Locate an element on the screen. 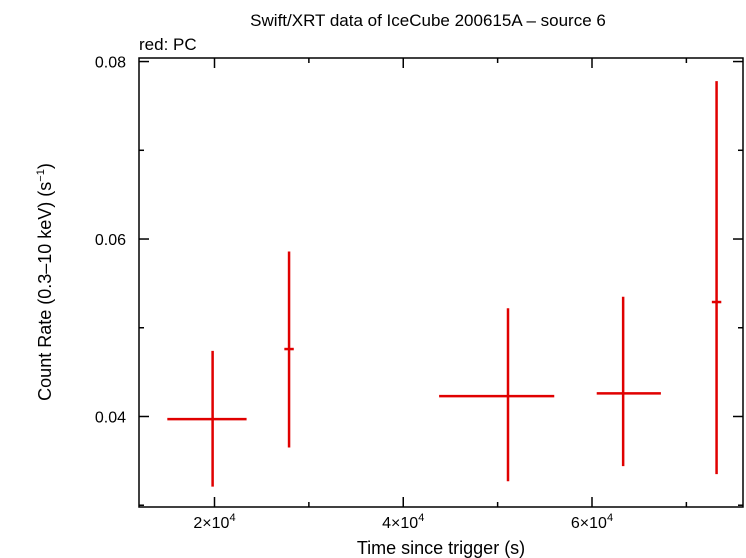 The height and width of the screenshot is (558, 746). x-tick-label-mantissa: 2×10 is located at coordinates (211, 523).